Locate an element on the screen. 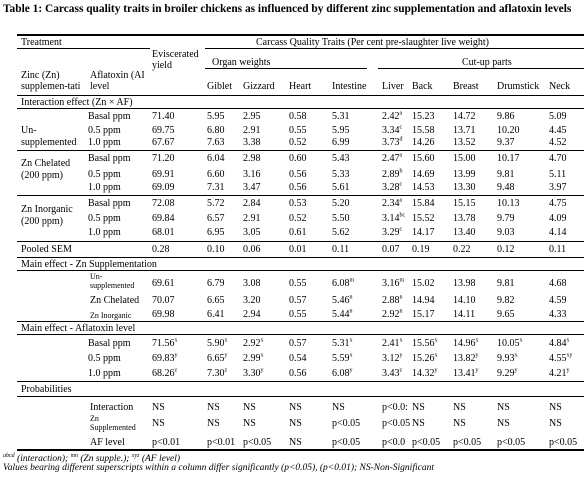  cell-value: 4.09 is located at coordinates (558, 218).